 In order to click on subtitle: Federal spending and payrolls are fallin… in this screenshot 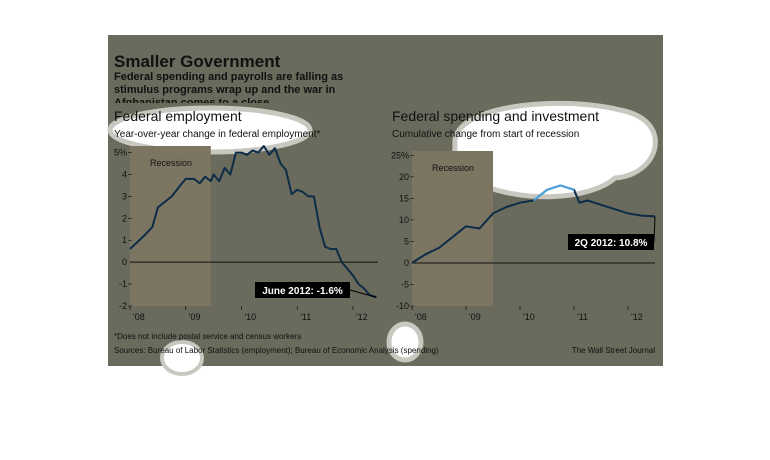, I will do `click(229, 87)`.